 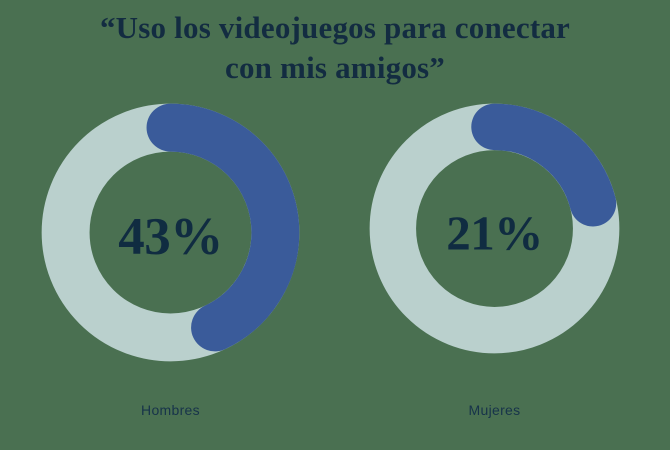 What do you see at coordinates (494, 410) in the screenshot?
I see `donut-label-mujeres: Mujeres` at bounding box center [494, 410].